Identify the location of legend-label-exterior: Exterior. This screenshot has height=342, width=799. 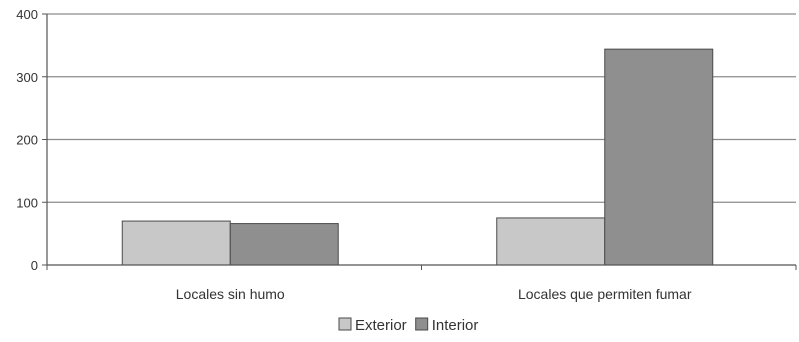
(381, 325).